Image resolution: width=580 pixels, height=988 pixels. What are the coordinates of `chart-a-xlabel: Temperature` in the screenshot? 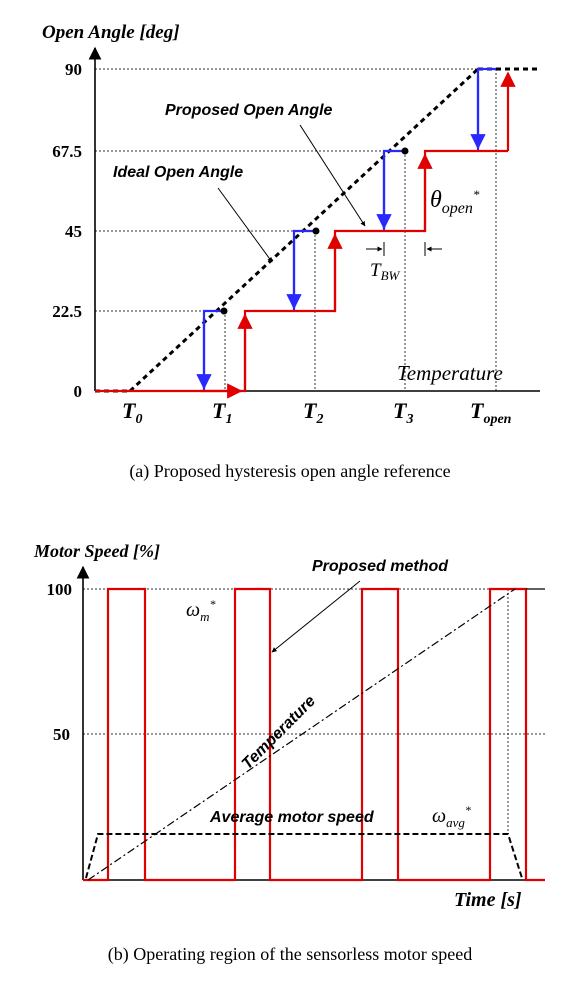 It's located at (450, 373).